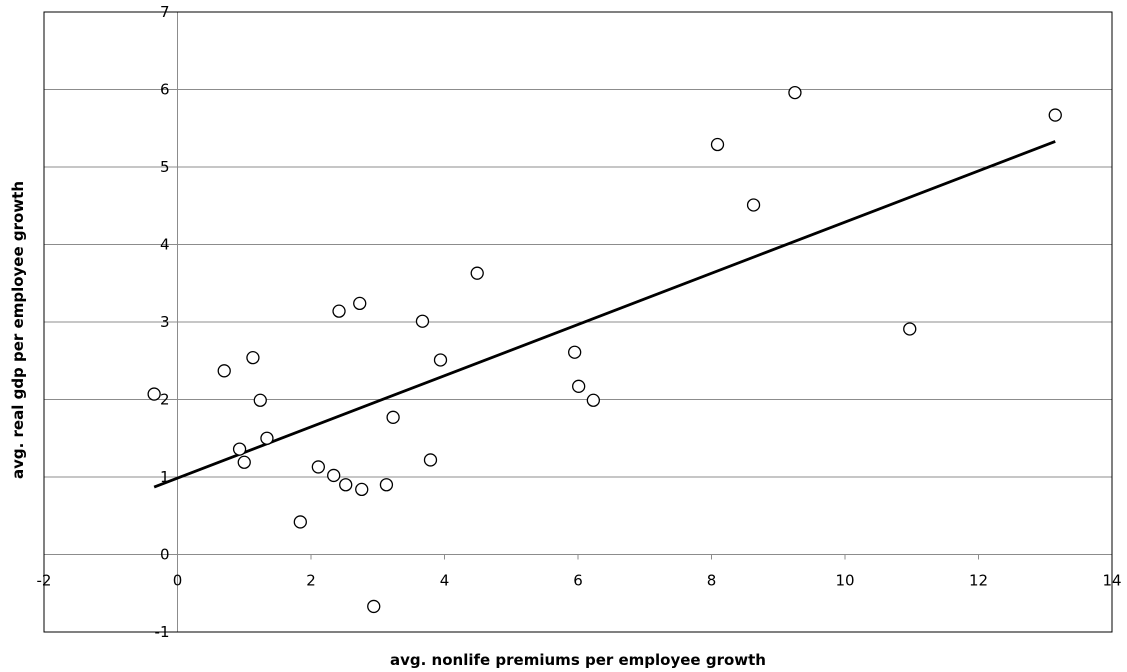  Describe the element at coordinates (165, 400) in the screenshot. I see `y-tick-label: 2` at that location.